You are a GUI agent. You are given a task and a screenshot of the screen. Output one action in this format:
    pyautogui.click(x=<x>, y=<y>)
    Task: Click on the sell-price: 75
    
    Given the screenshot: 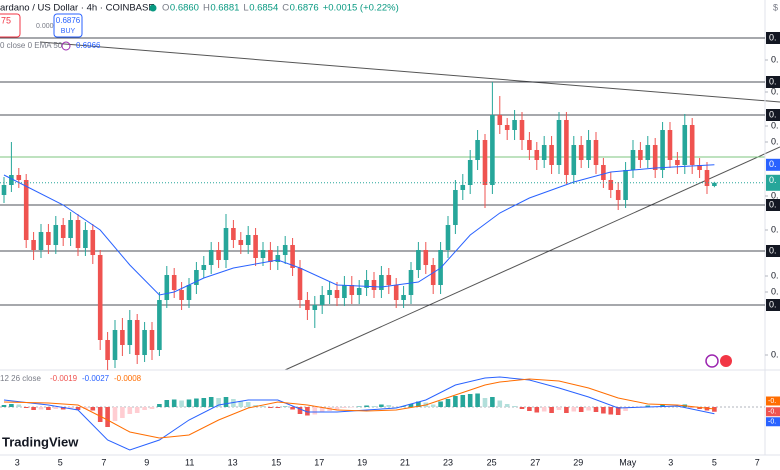 What is the action you would take?
    pyautogui.click(x=6, y=20)
    